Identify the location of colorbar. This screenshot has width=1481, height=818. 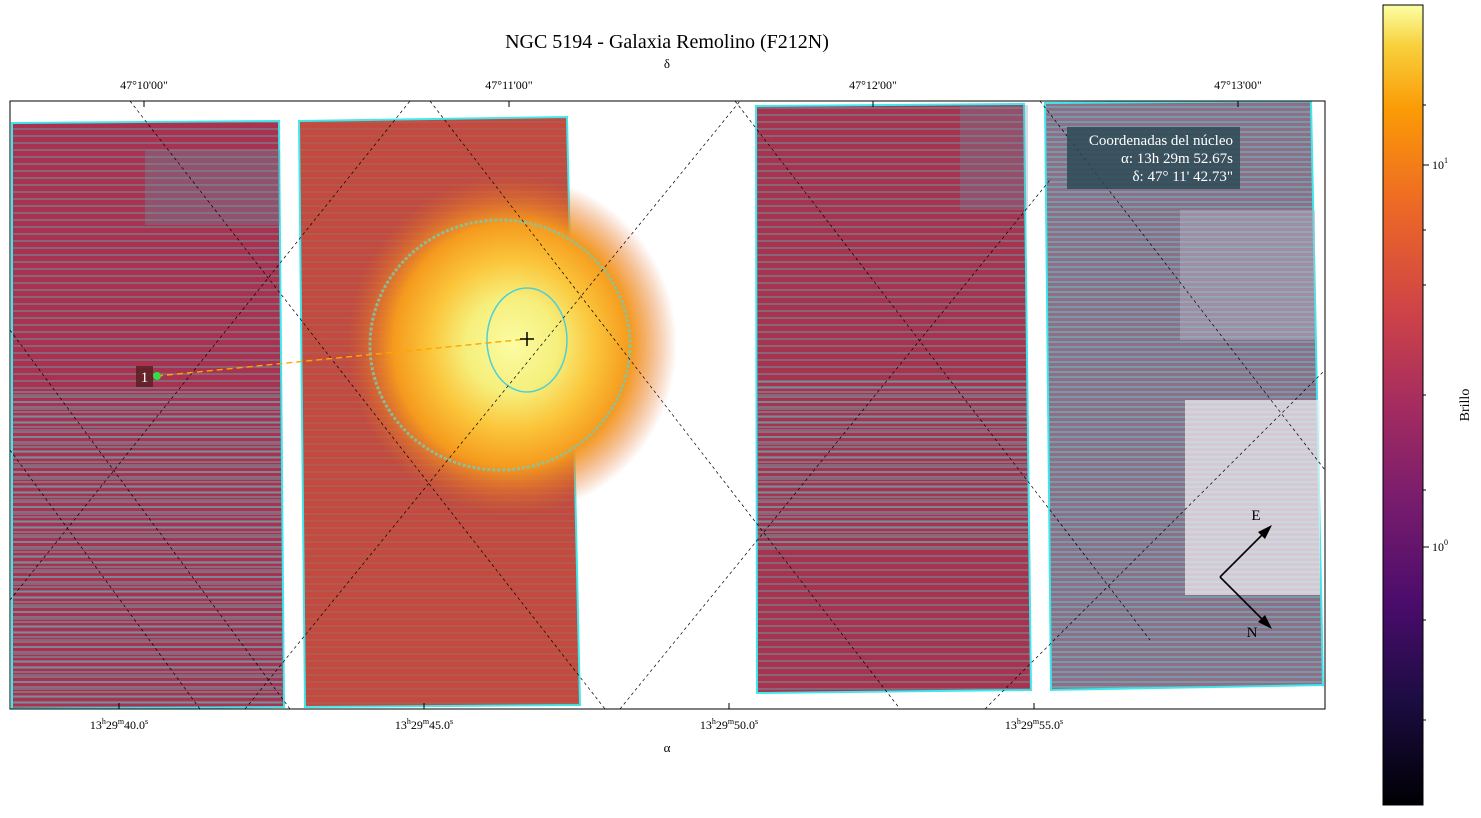
(1403, 405).